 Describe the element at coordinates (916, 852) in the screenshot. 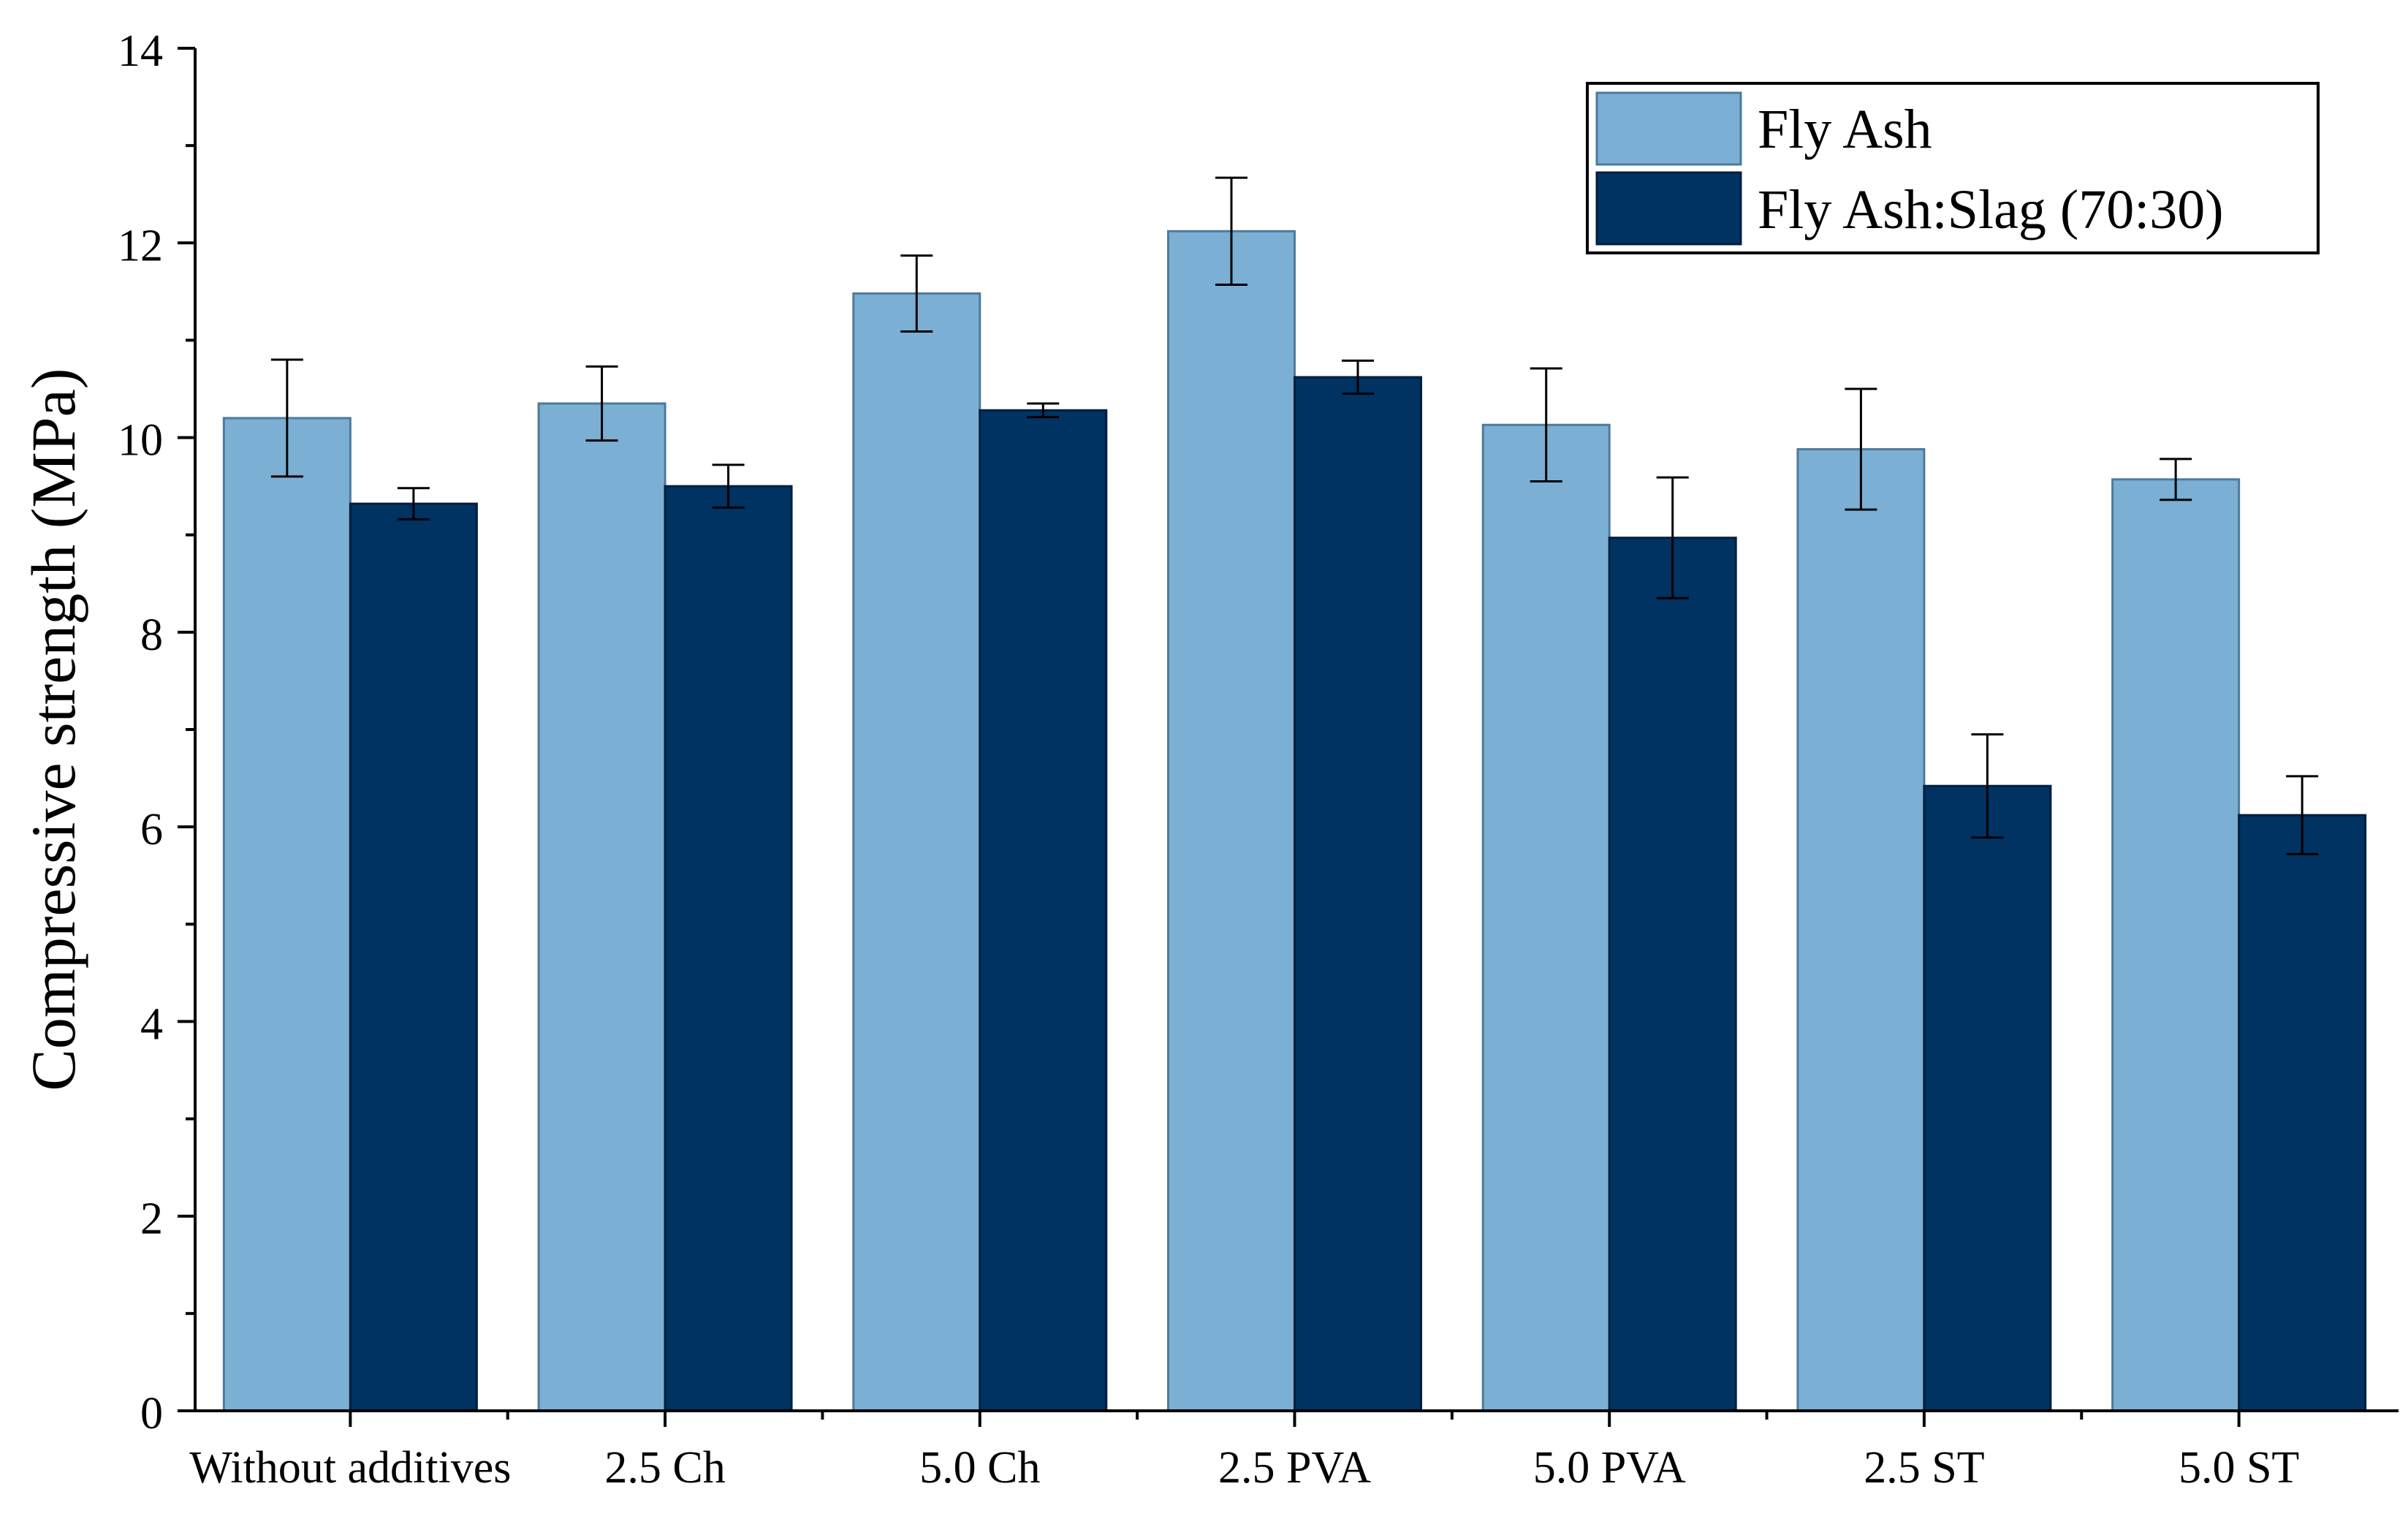

I see `bar-fly-ash-5-0-ch` at that location.